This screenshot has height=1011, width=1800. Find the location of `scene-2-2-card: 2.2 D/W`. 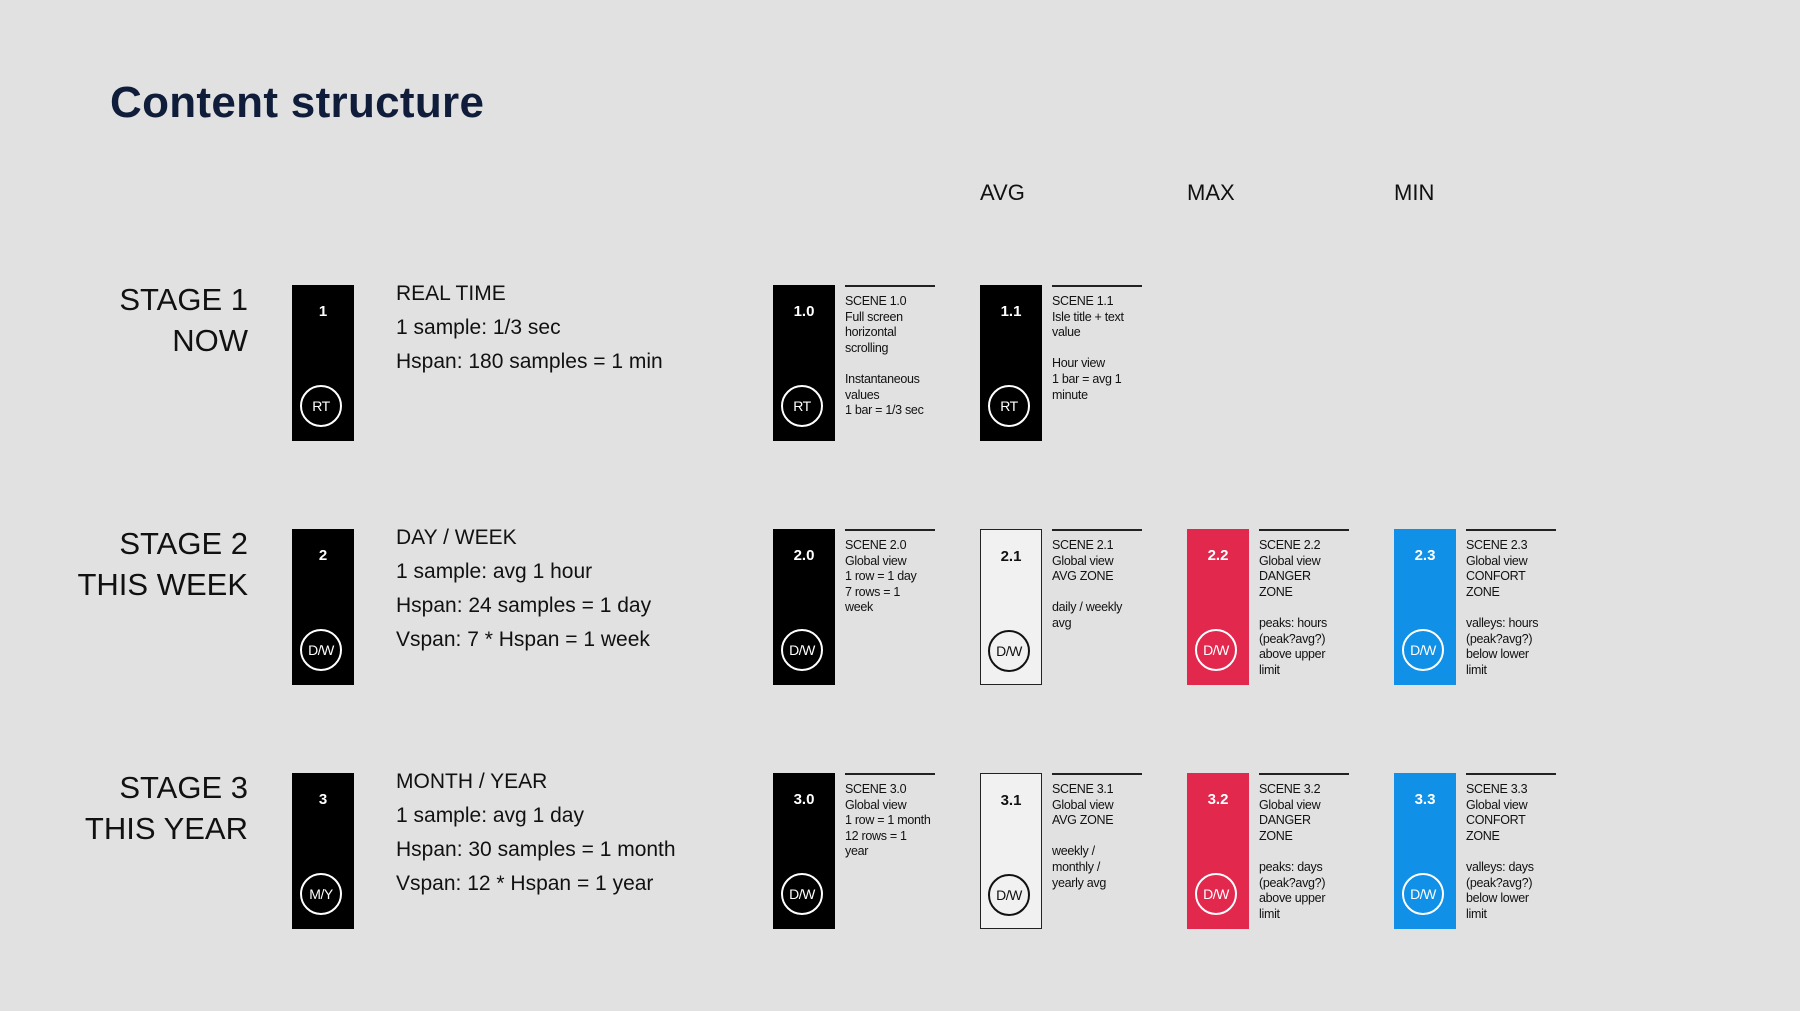

scene-2-2-card: 2.2 D/W is located at coordinates (1218, 607).